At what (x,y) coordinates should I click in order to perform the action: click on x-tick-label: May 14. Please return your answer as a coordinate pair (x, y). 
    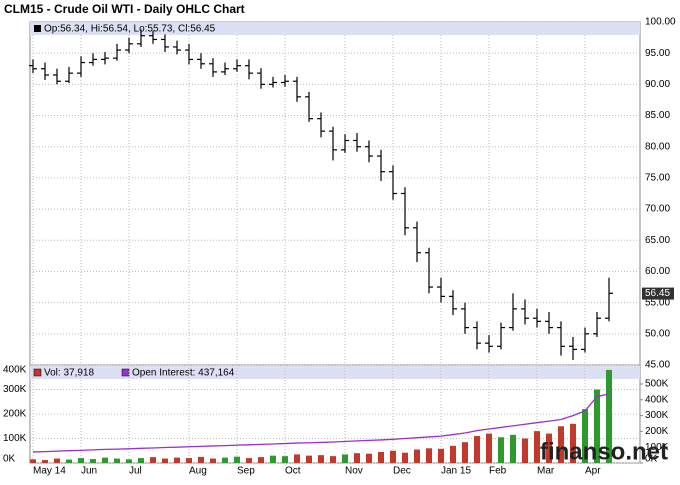
    Looking at the image, I should click on (49, 471).